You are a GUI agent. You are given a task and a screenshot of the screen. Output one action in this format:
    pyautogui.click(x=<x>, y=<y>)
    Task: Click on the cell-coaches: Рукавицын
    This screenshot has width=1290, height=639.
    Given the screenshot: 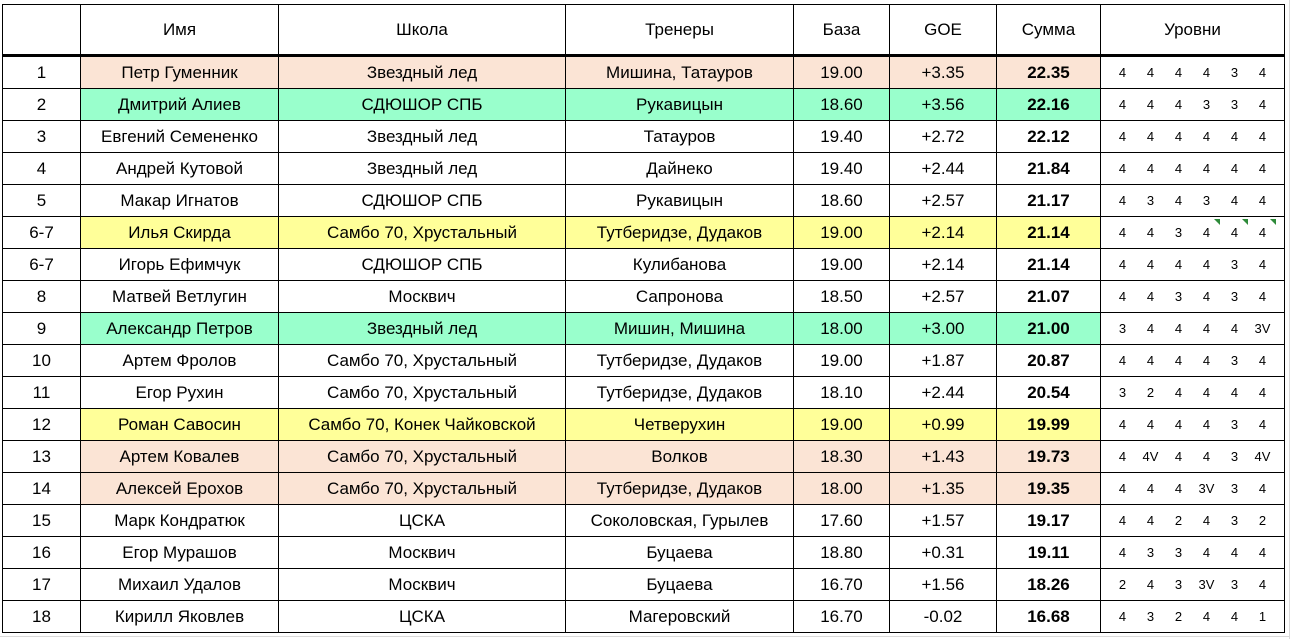 What is the action you would take?
    pyautogui.click(x=679, y=200)
    